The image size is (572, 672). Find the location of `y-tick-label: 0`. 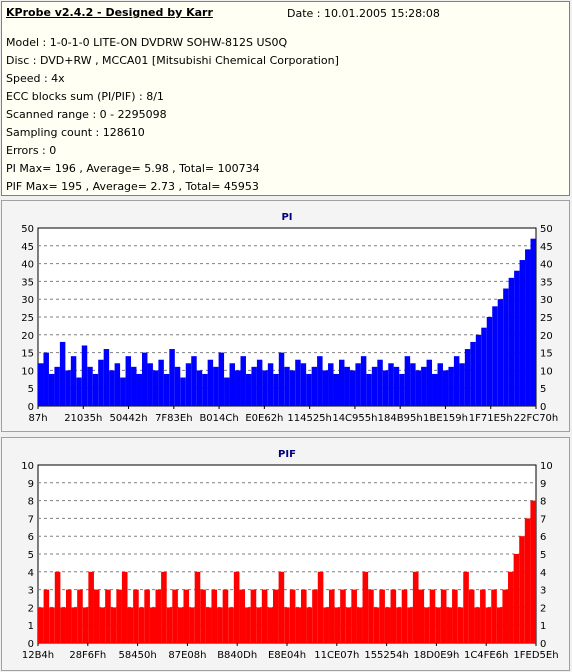

y-tick-label: 0 is located at coordinates (31, 644).